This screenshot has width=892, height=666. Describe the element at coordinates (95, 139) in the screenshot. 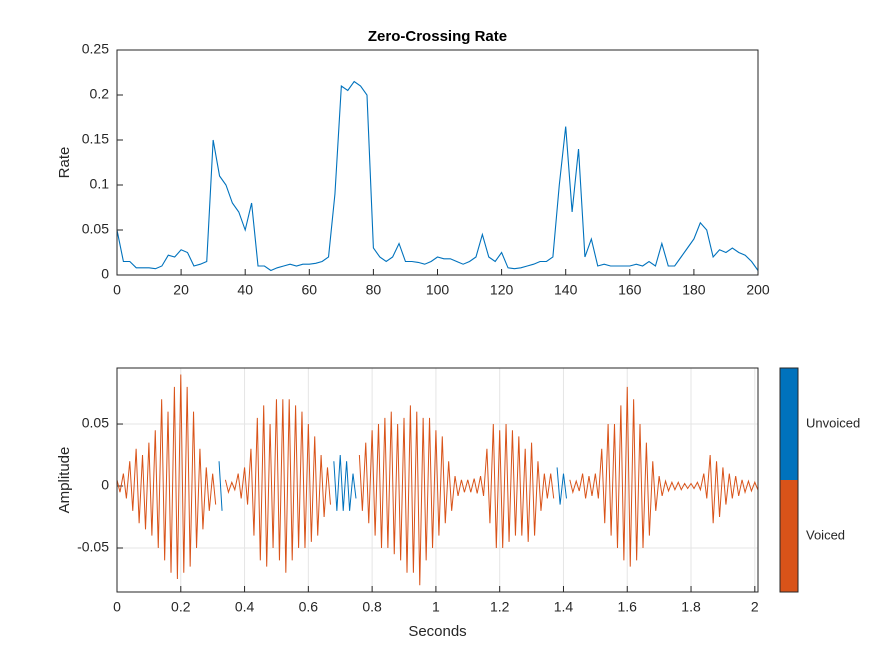

I see `y-tick-label: 0.15` at that location.